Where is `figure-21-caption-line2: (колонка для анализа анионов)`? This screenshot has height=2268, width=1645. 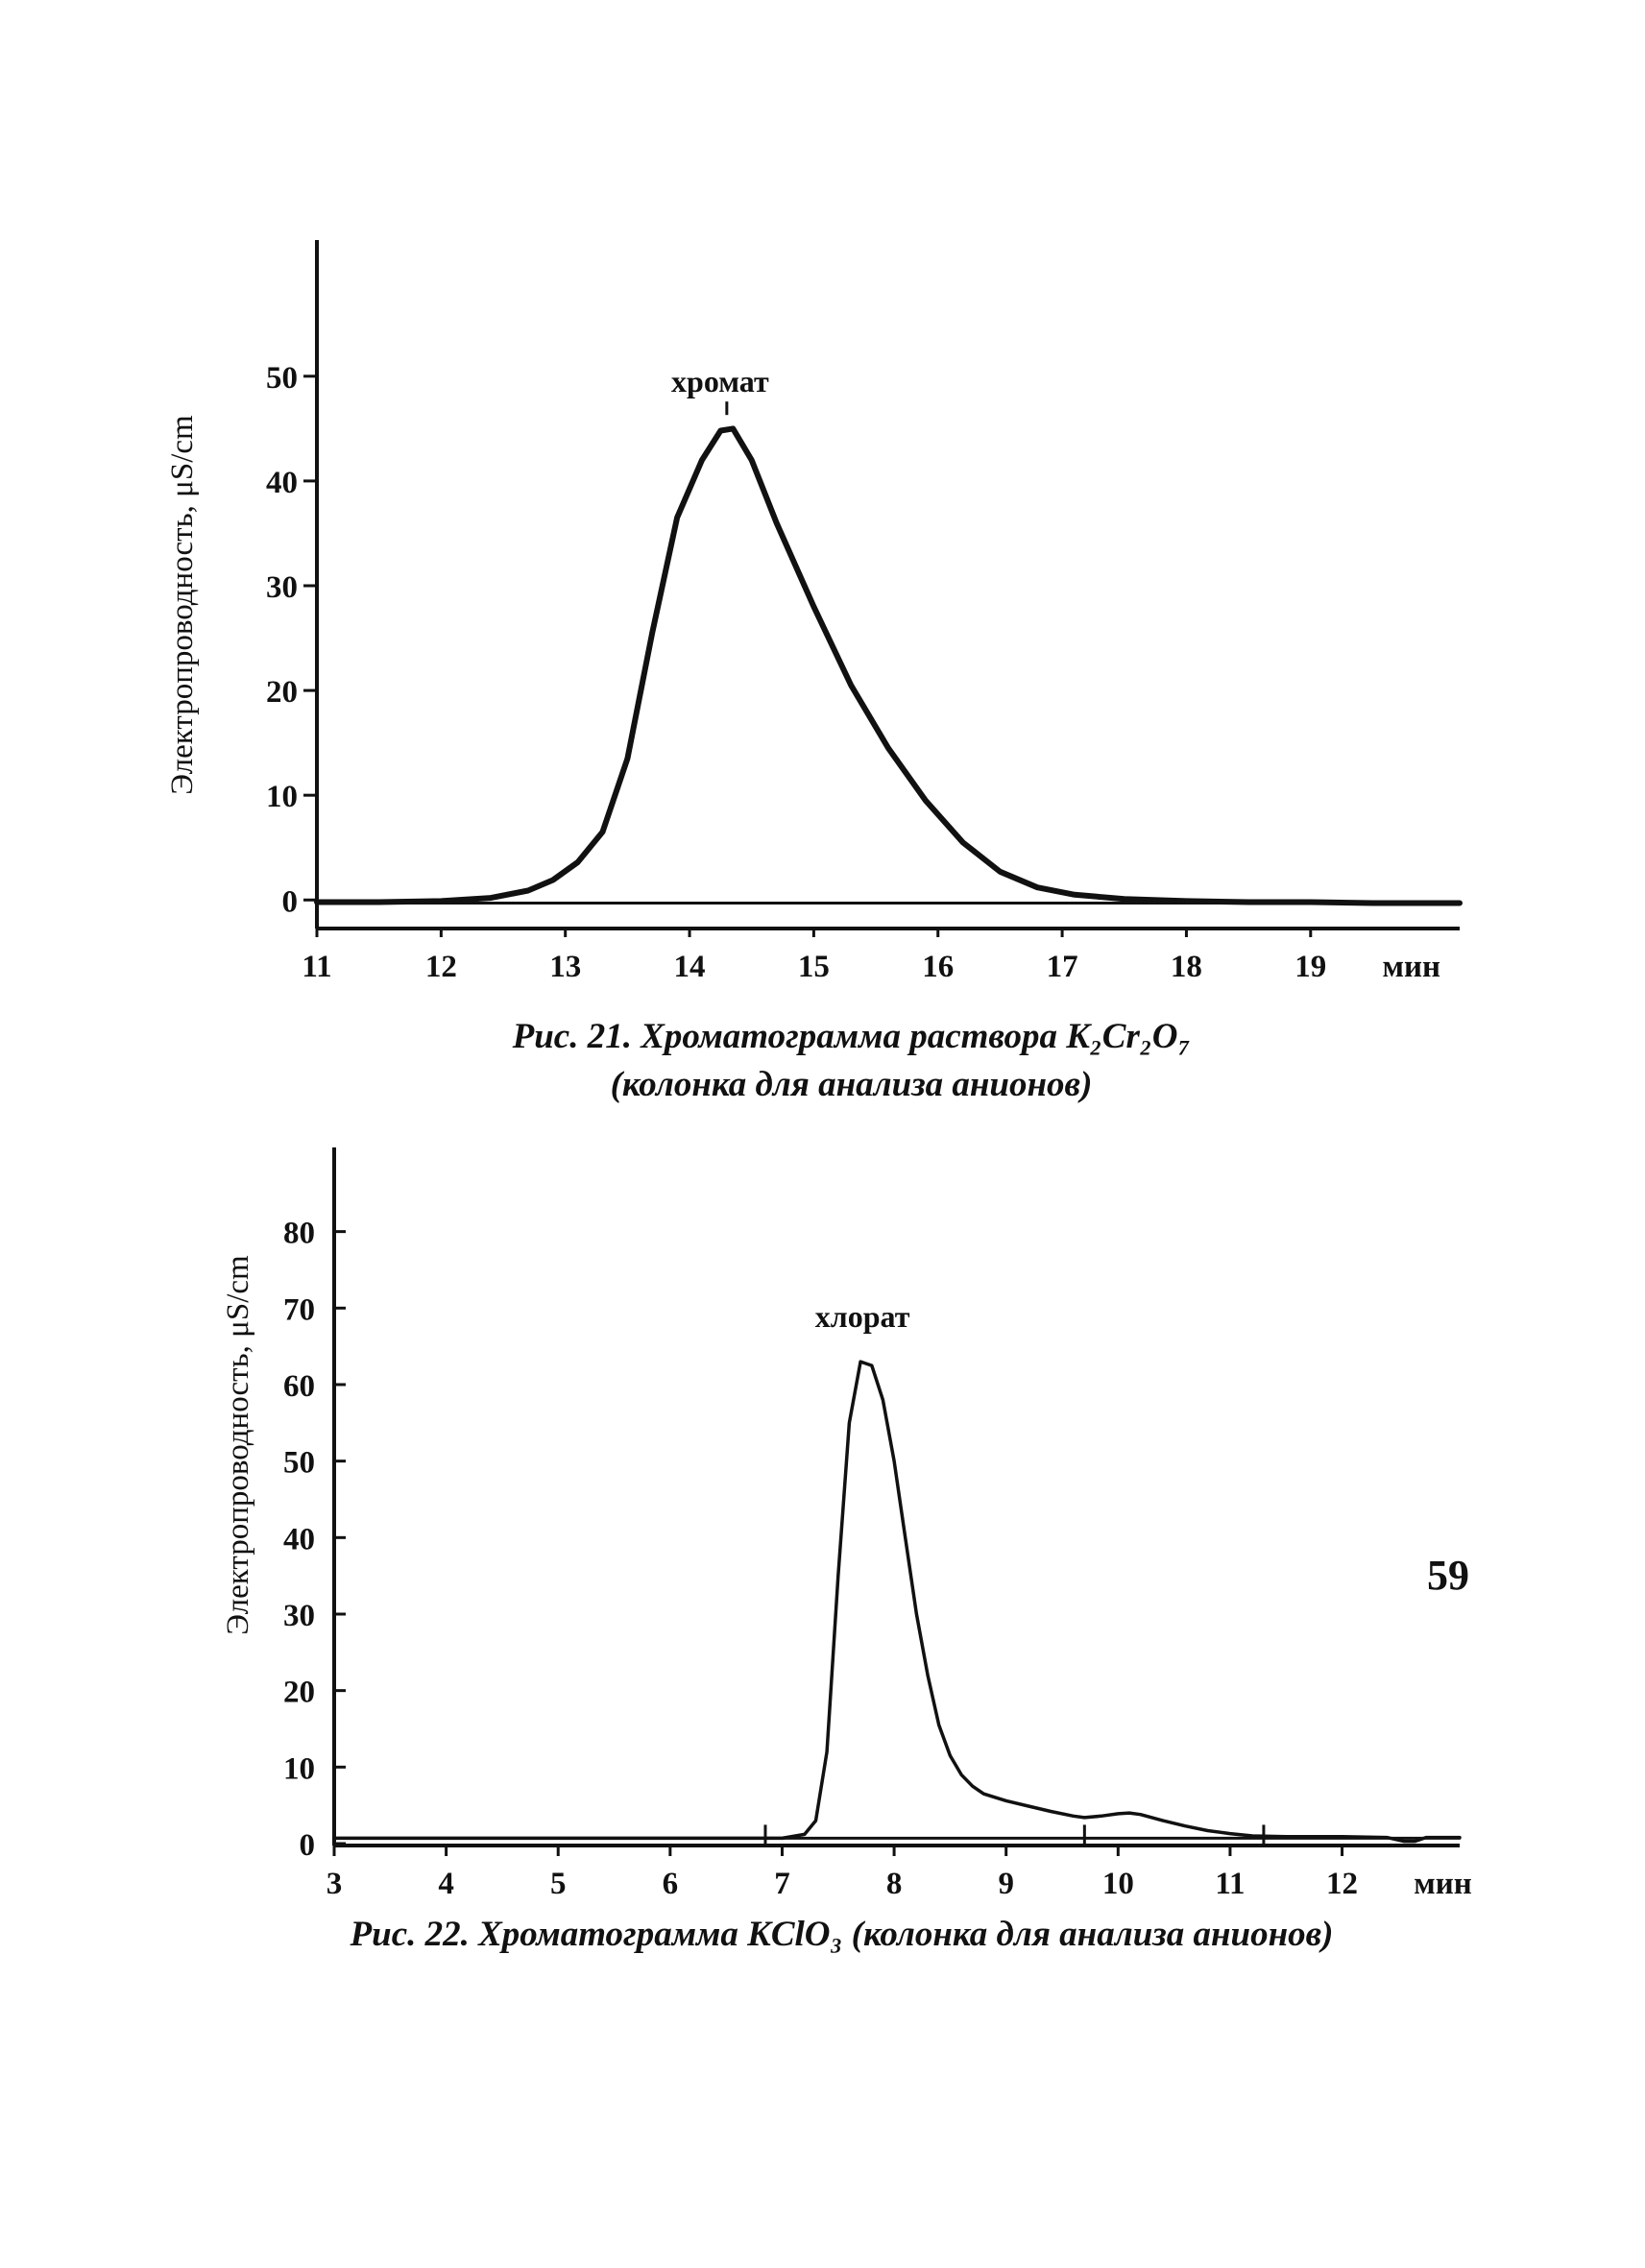
figure-21-caption-line2: (колонка для анализа анионов) is located at coordinates (852, 1084).